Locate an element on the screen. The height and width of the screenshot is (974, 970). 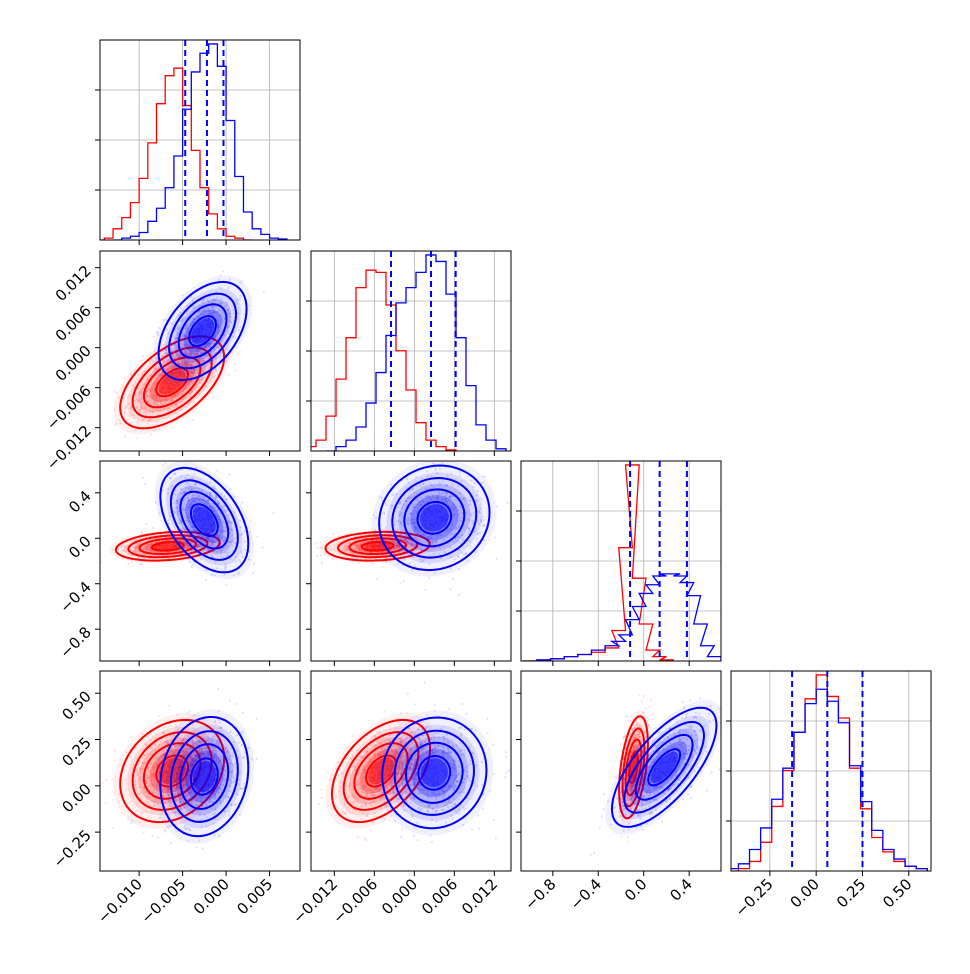
y-tick-label: 0.000 is located at coordinates (73, 363).